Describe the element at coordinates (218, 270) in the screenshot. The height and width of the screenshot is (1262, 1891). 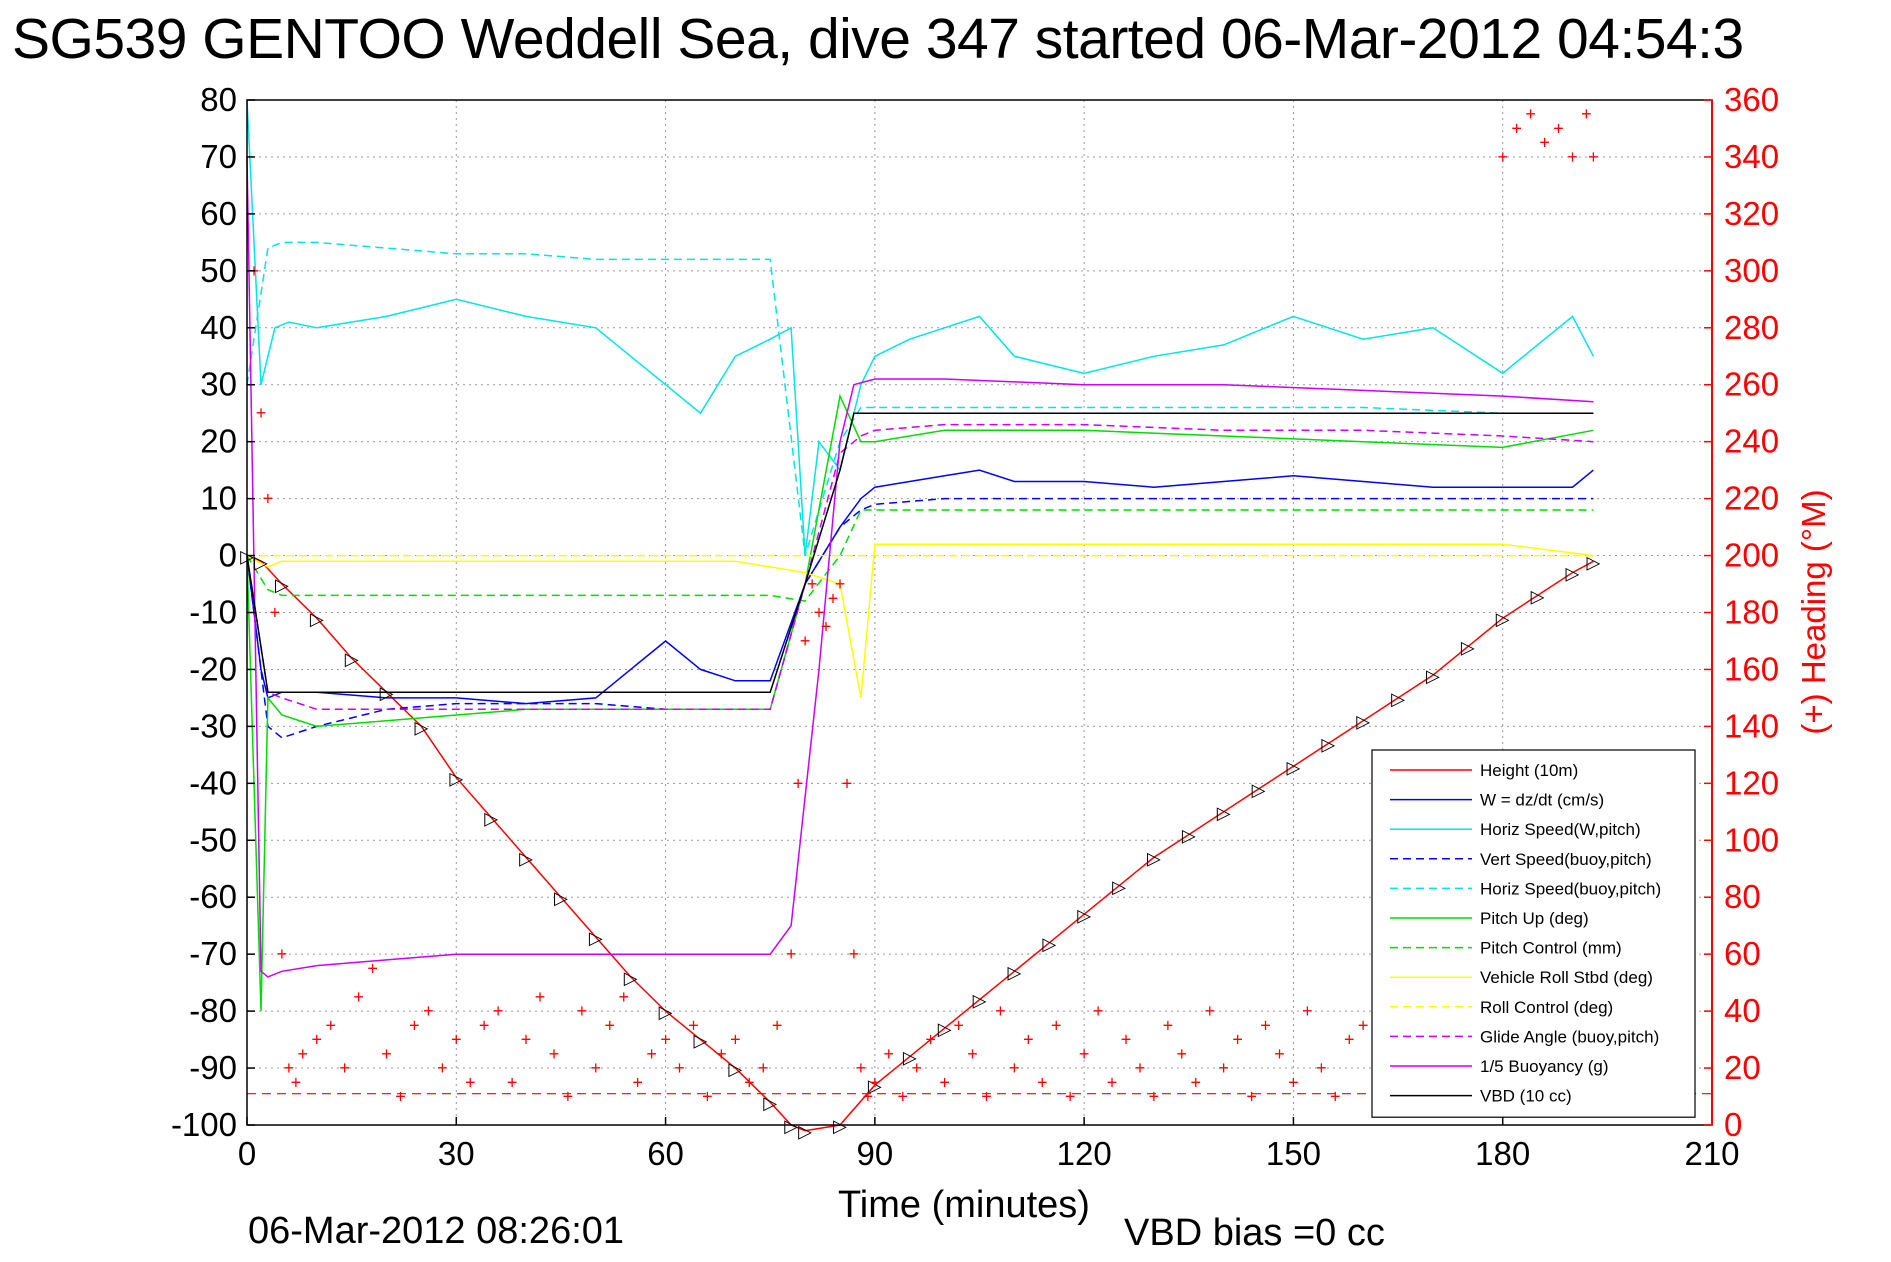
I see `y-left-tick-label: 50` at that location.